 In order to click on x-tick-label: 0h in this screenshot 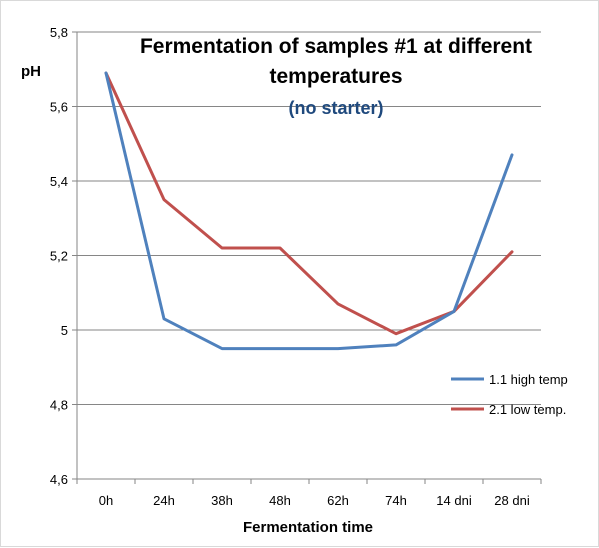, I will do `click(106, 500)`.